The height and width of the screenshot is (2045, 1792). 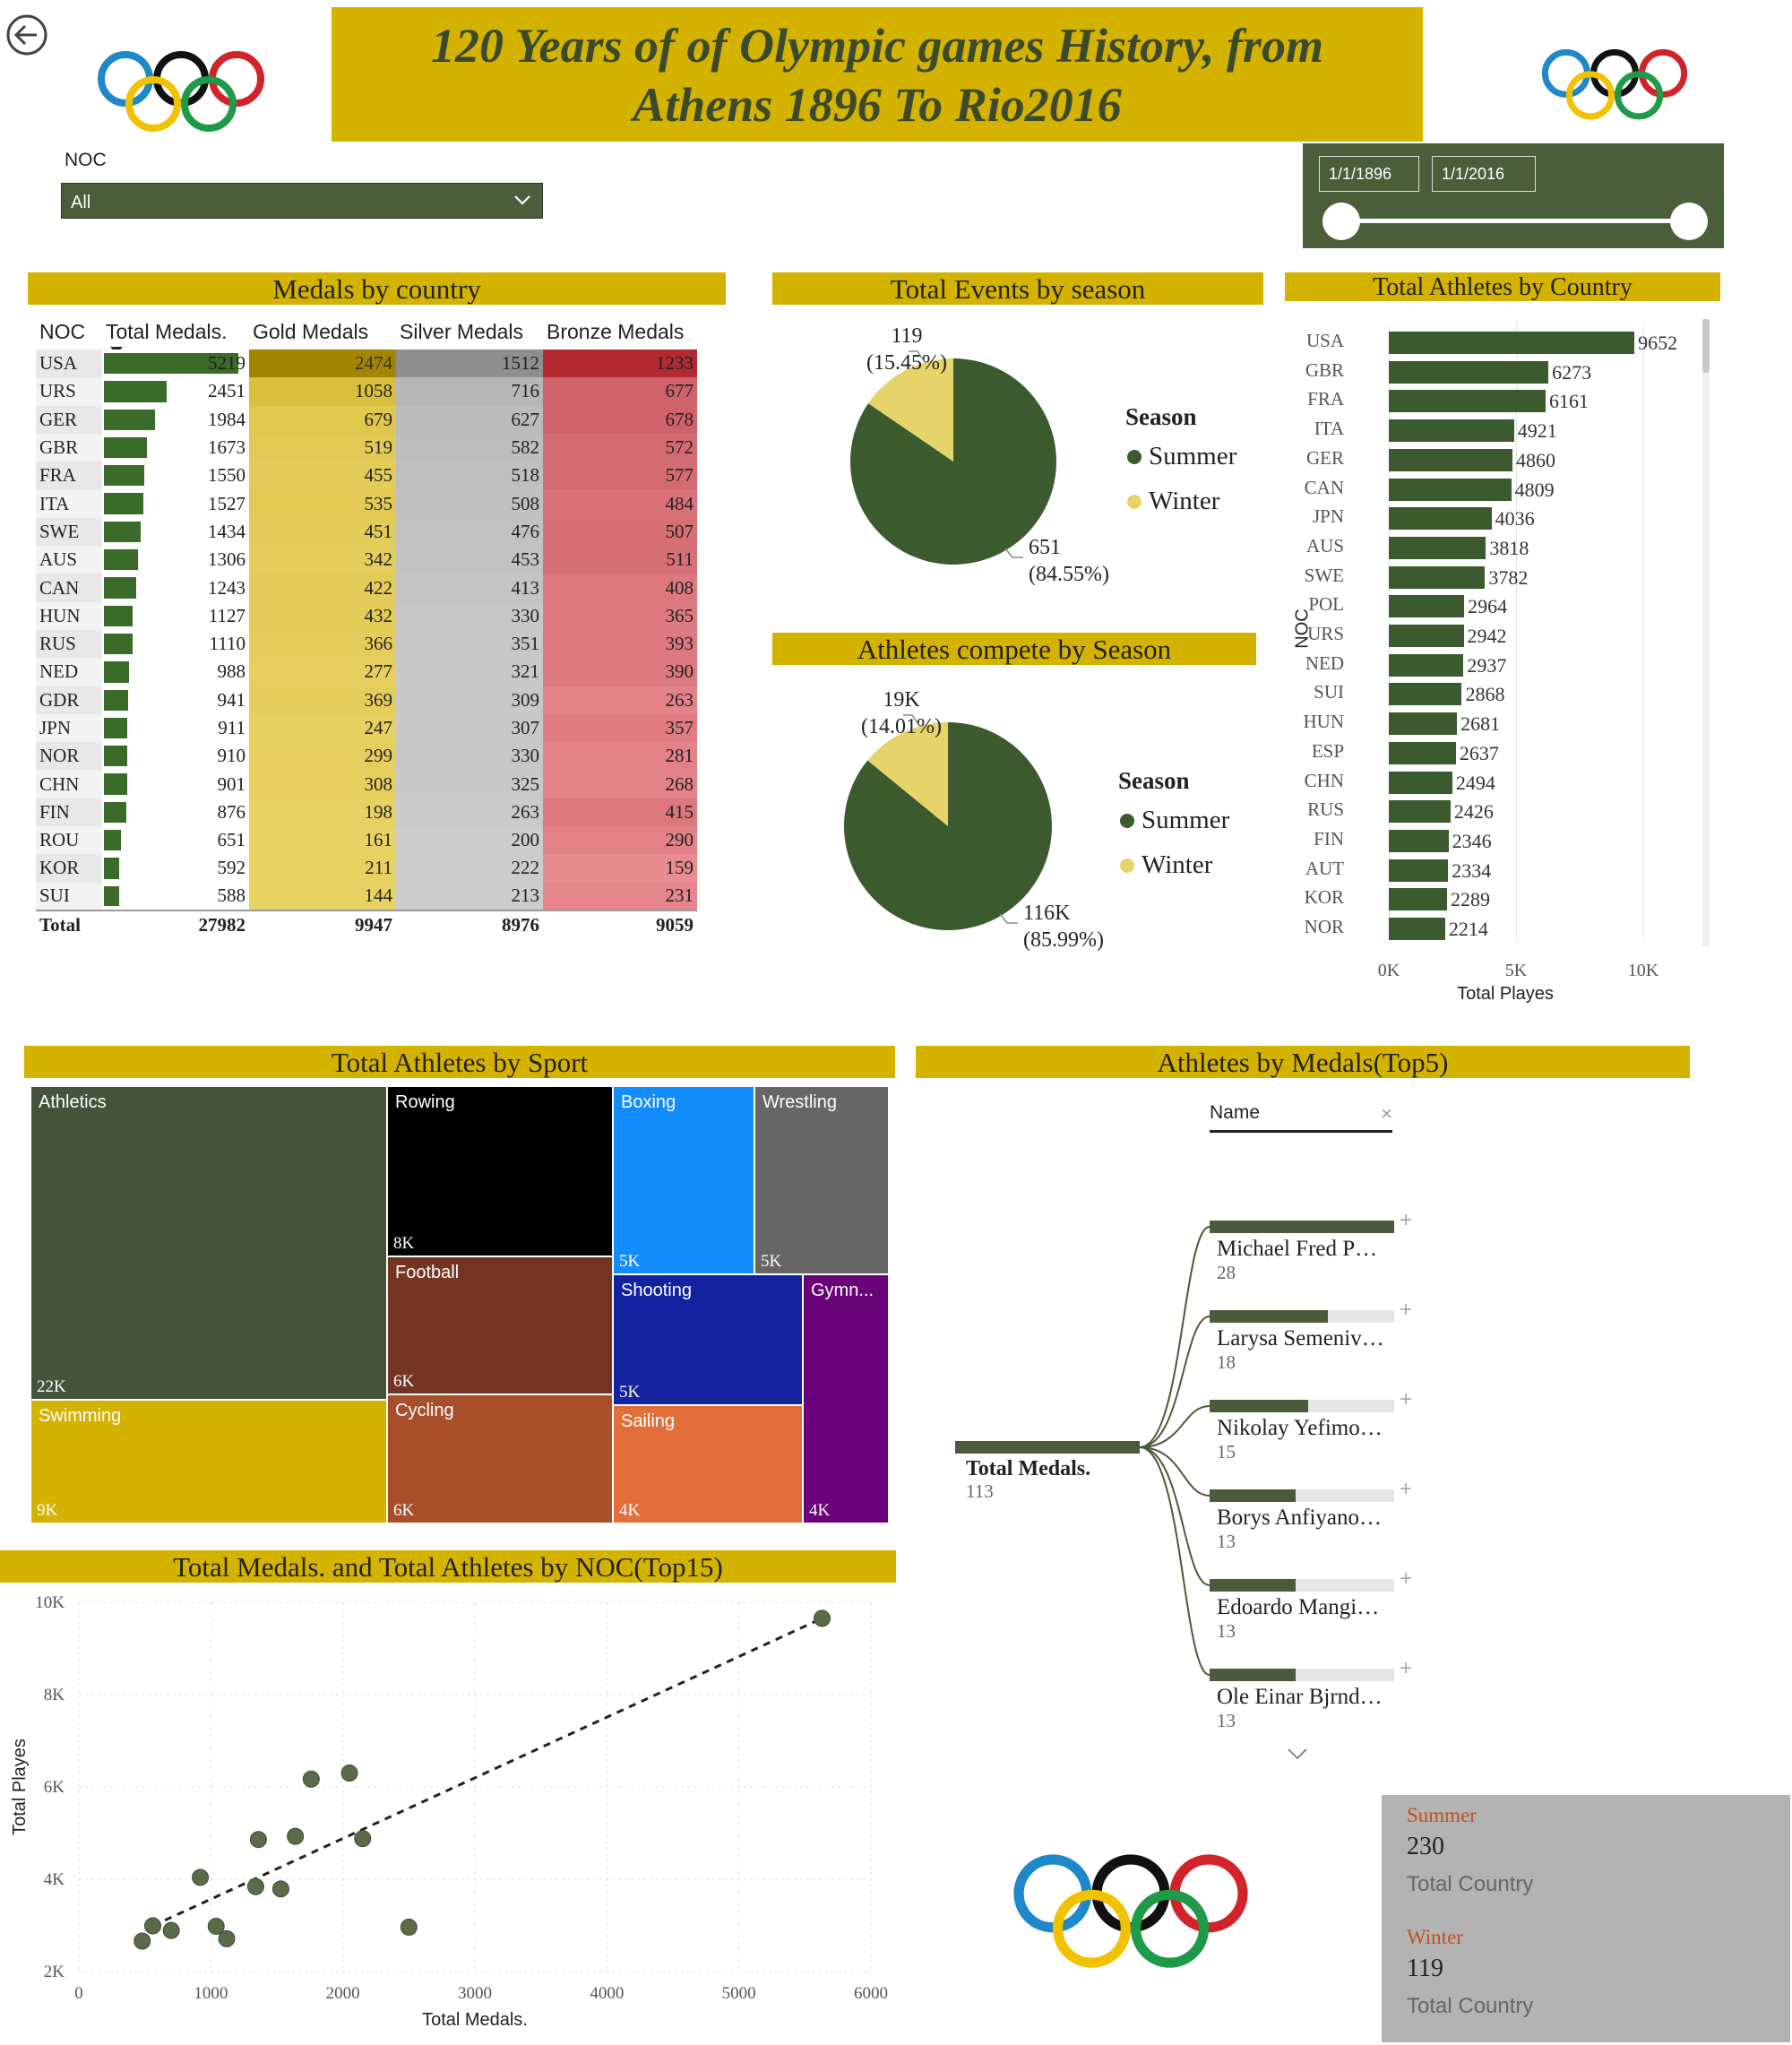 I want to click on col-header-bronze: Bronze Medals, so click(x=616, y=331).